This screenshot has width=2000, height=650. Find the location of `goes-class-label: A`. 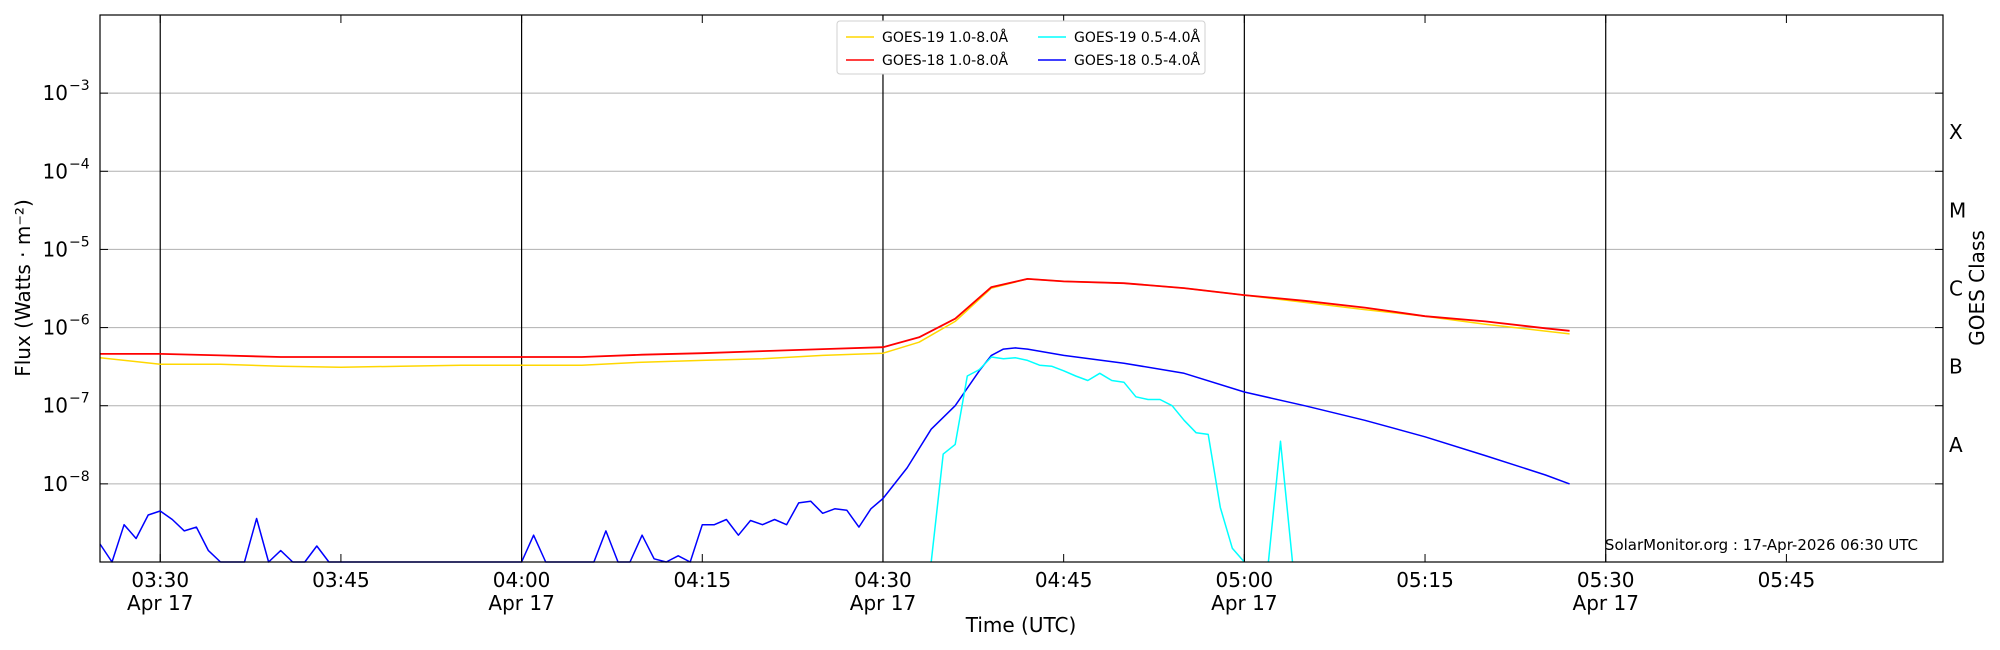

goes-class-label: A is located at coordinates (1956, 445).